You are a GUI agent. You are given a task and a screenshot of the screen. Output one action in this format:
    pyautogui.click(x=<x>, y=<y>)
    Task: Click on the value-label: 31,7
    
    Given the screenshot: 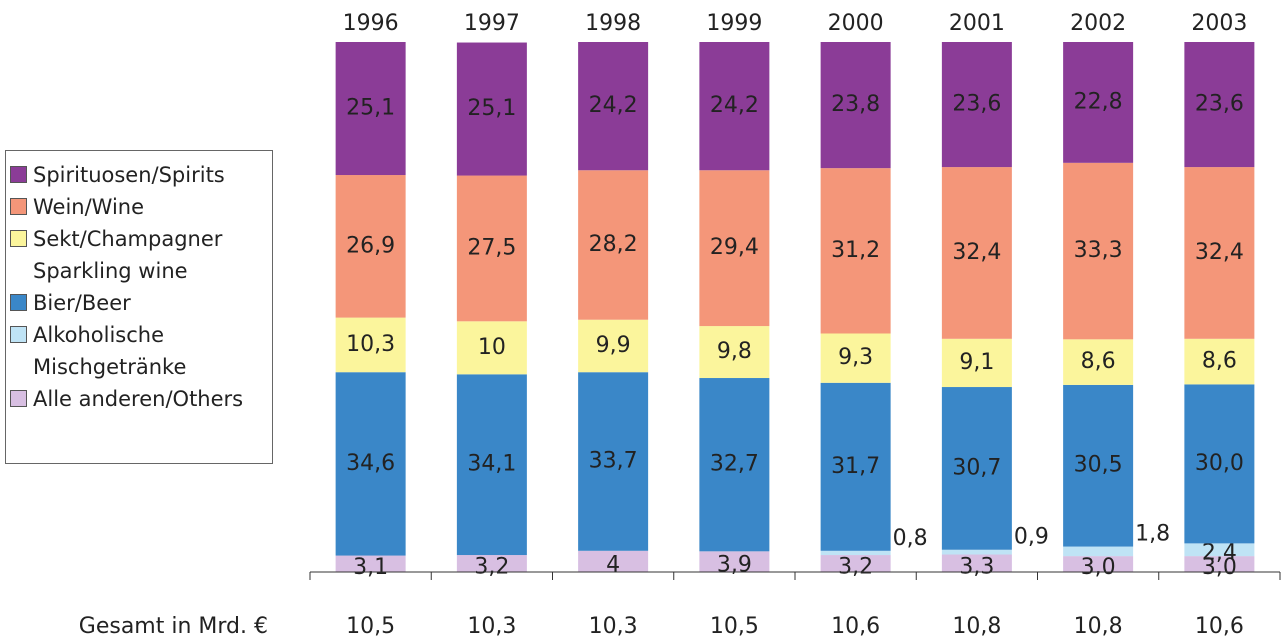 What is the action you would take?
    pyautogui.click(x=855, y=466)
    